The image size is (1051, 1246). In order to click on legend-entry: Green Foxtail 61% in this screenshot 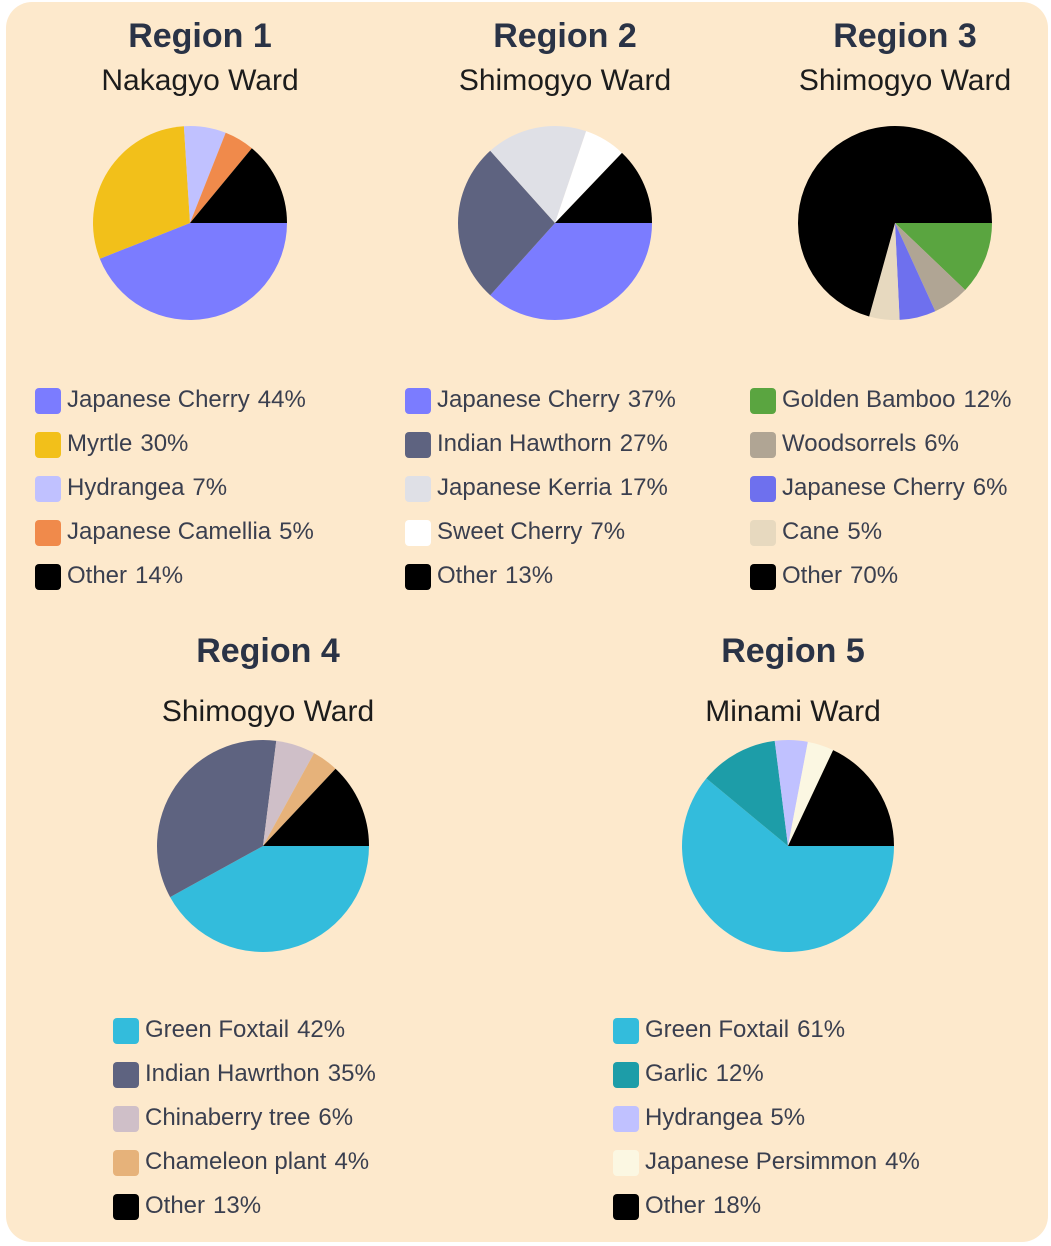, I will do `click(745, 1029)`.